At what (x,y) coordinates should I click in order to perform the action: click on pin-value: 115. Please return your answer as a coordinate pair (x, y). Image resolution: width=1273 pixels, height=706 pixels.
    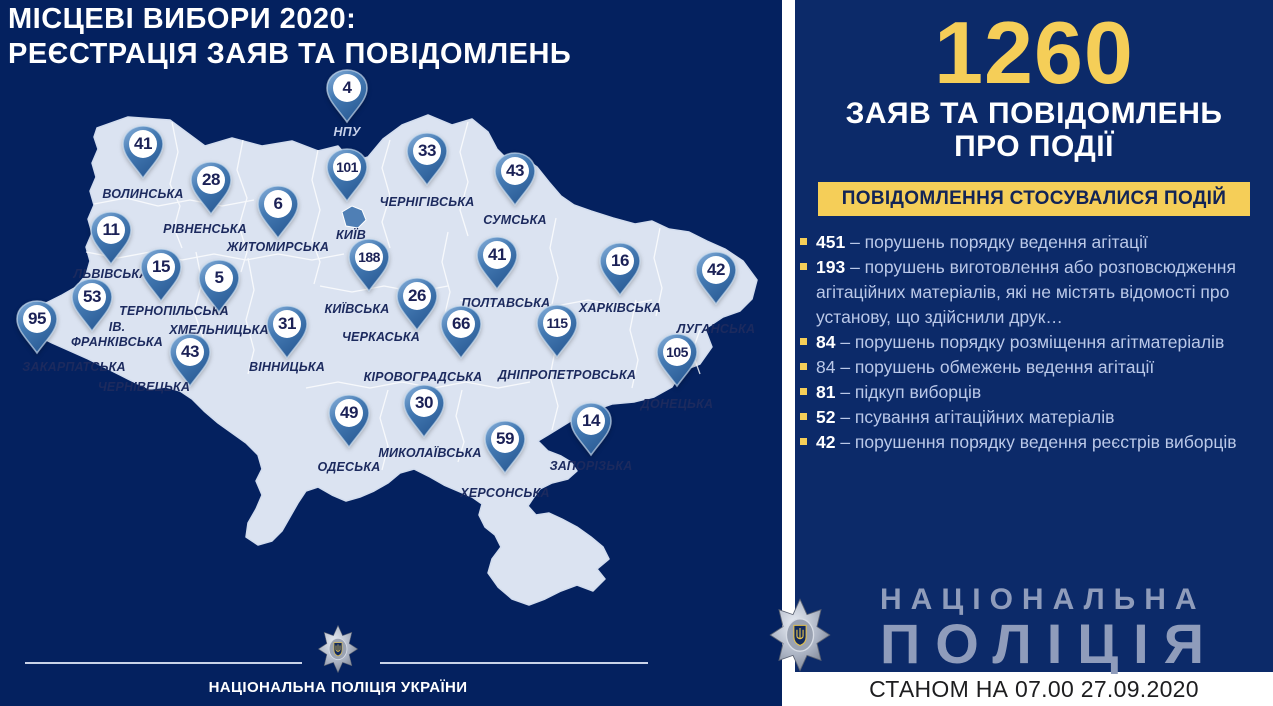
    Looking at the image, I should click on (557, 323).